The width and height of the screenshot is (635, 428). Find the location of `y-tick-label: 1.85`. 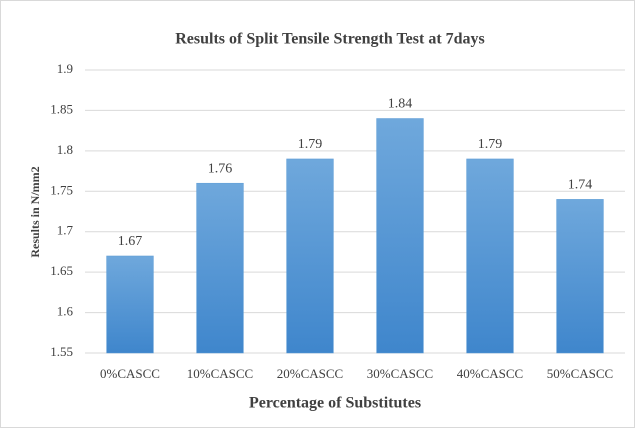

y-tick-label: 1.85 is located at coordinates (61, 108).